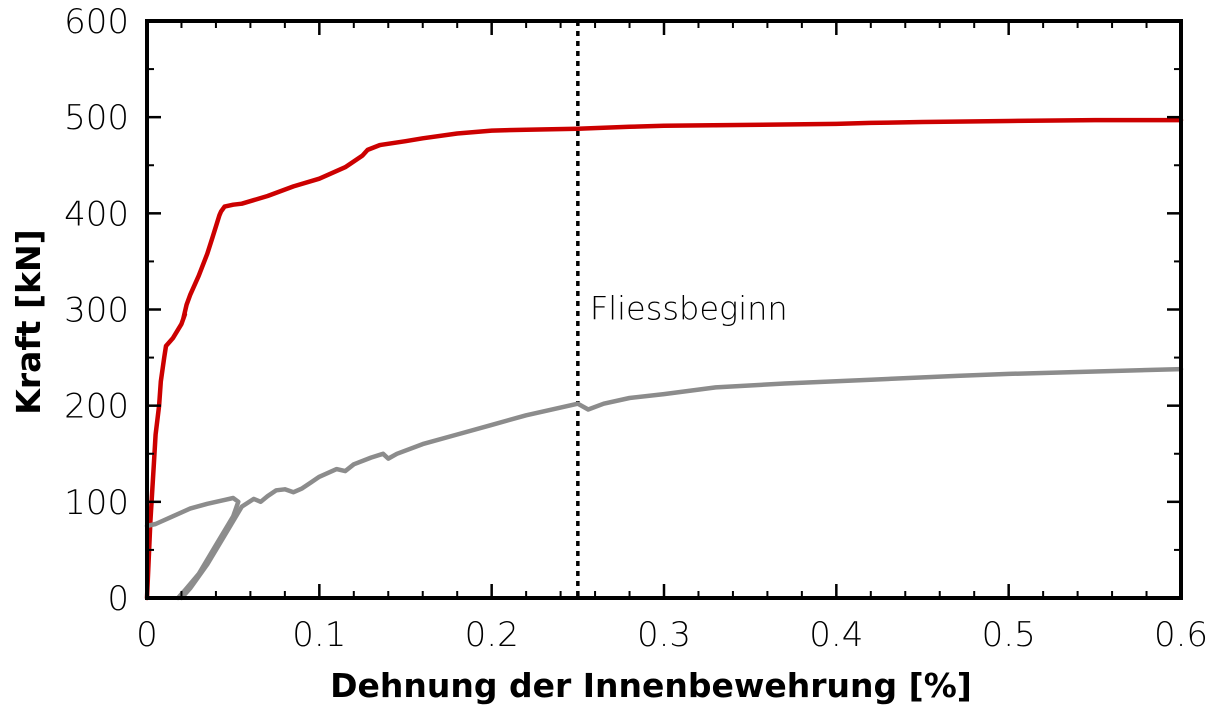 Image resolution: width=1212 pixels, height=711 pixels. I want to click on y-axis-label: Kraft [kN], so click(28, 321).